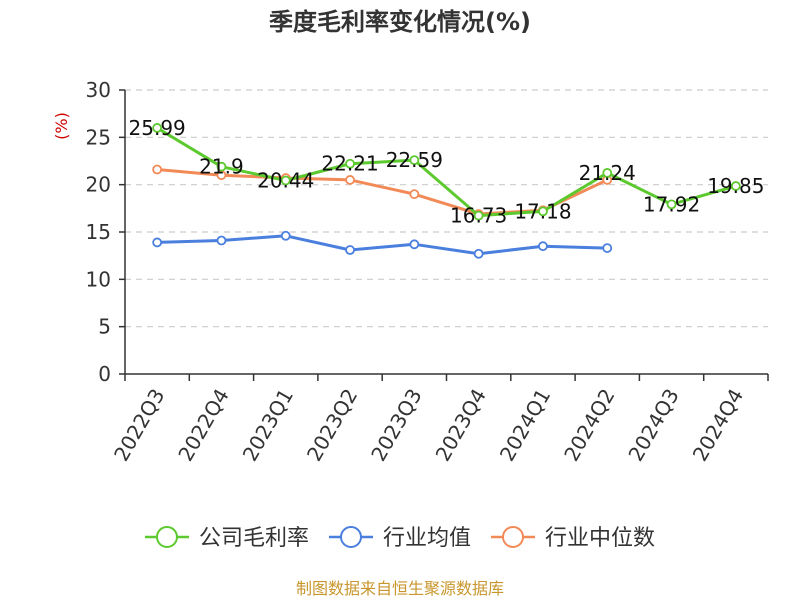 The width and height of the screenshot is (800, 600). I want to click on legend: 公司毛利率 行业均值 行业中位数, so click(399, 538).